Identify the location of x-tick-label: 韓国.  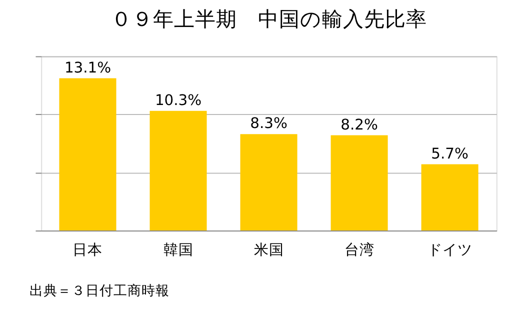
(178, 249).